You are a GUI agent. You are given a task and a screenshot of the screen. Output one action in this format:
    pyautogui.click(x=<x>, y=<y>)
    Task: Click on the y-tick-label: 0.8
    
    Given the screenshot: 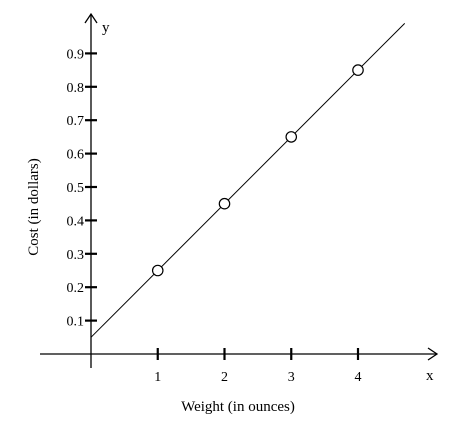 What is the action you would take?
    pyautogui.click(x=76, y=88)
    